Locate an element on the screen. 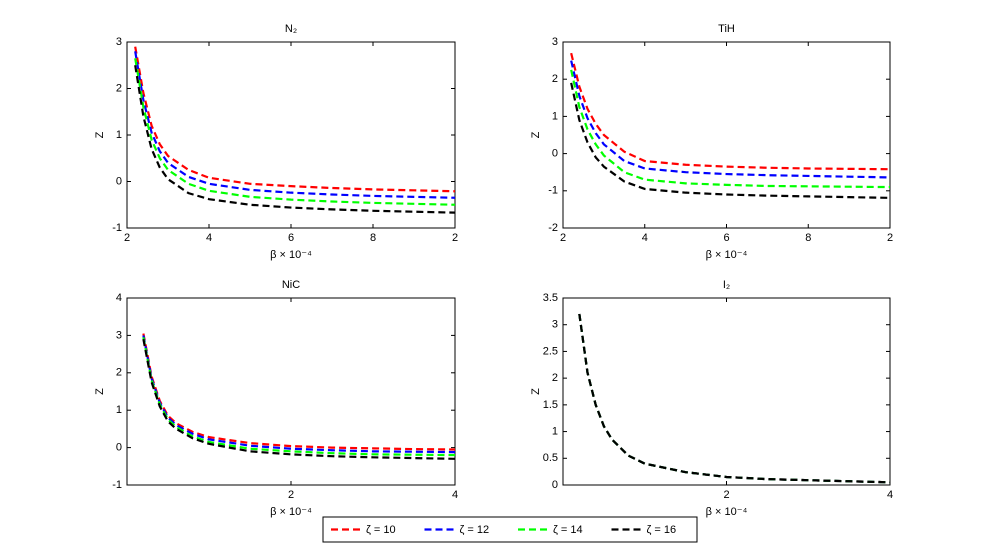 The image size is (981, 545). legend-label: ζ = 16 is located at coordinates (662, 530).